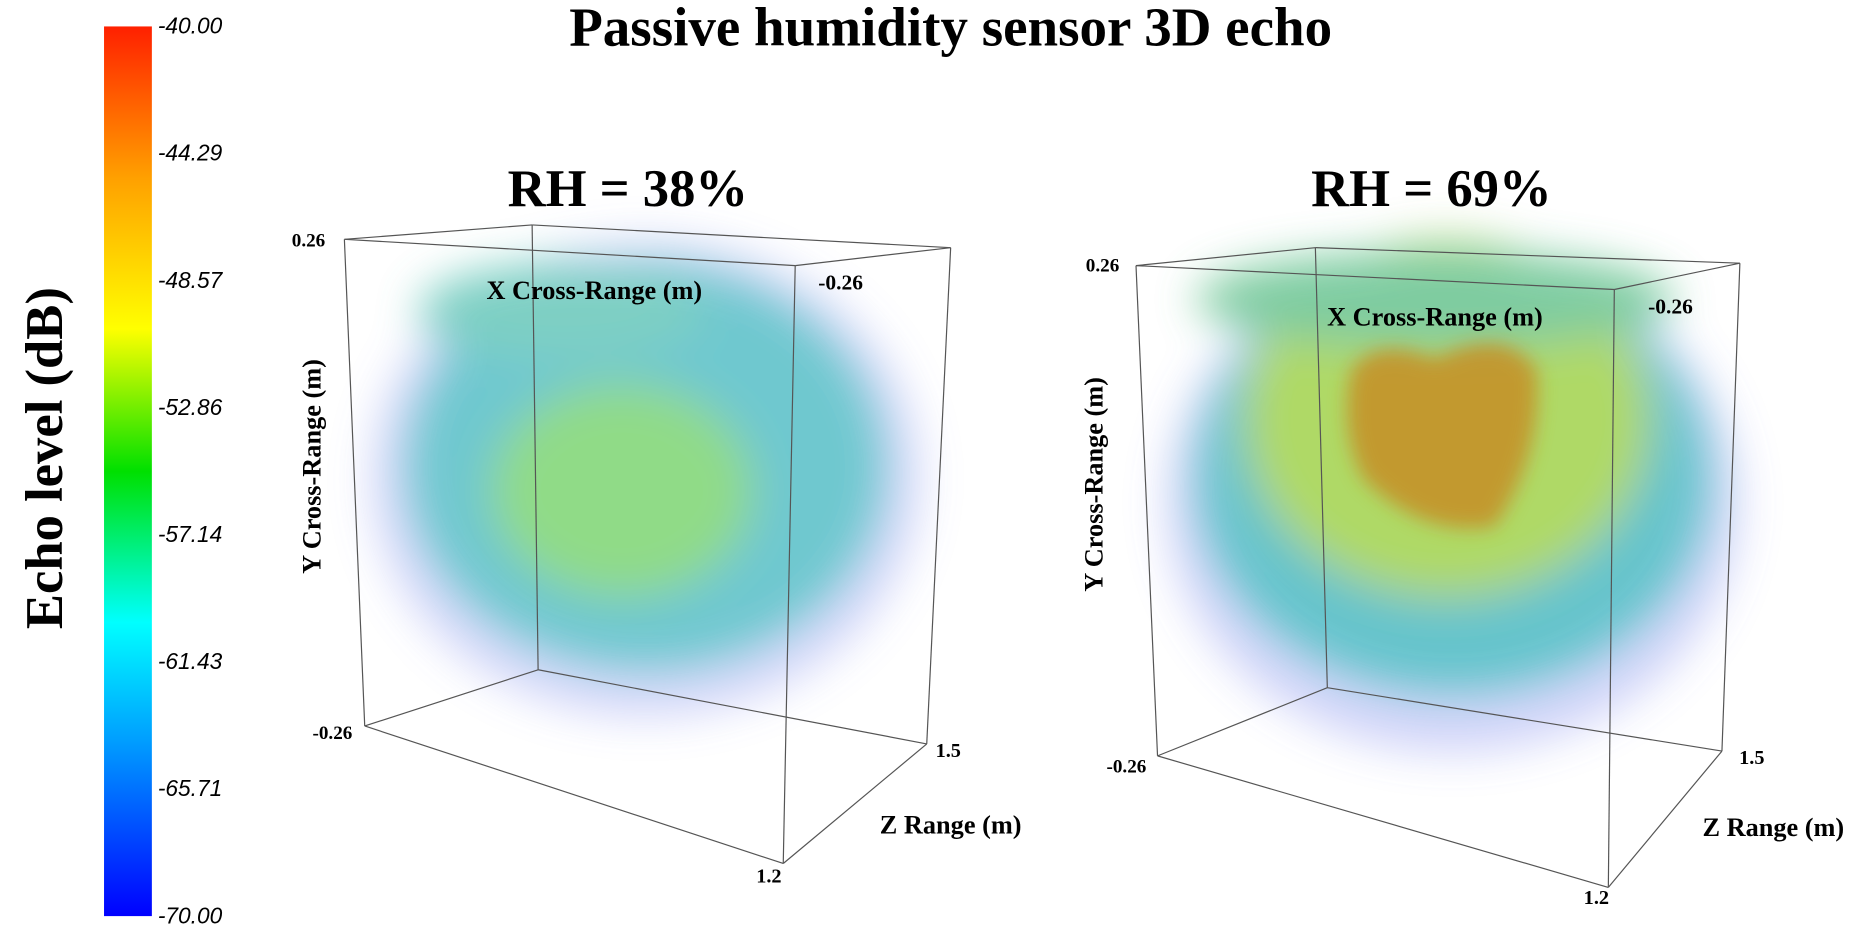  Describe the element at coordinates (190, 914) in the screenshot. I see `colorbar-tick-label: -70.00` at that location.